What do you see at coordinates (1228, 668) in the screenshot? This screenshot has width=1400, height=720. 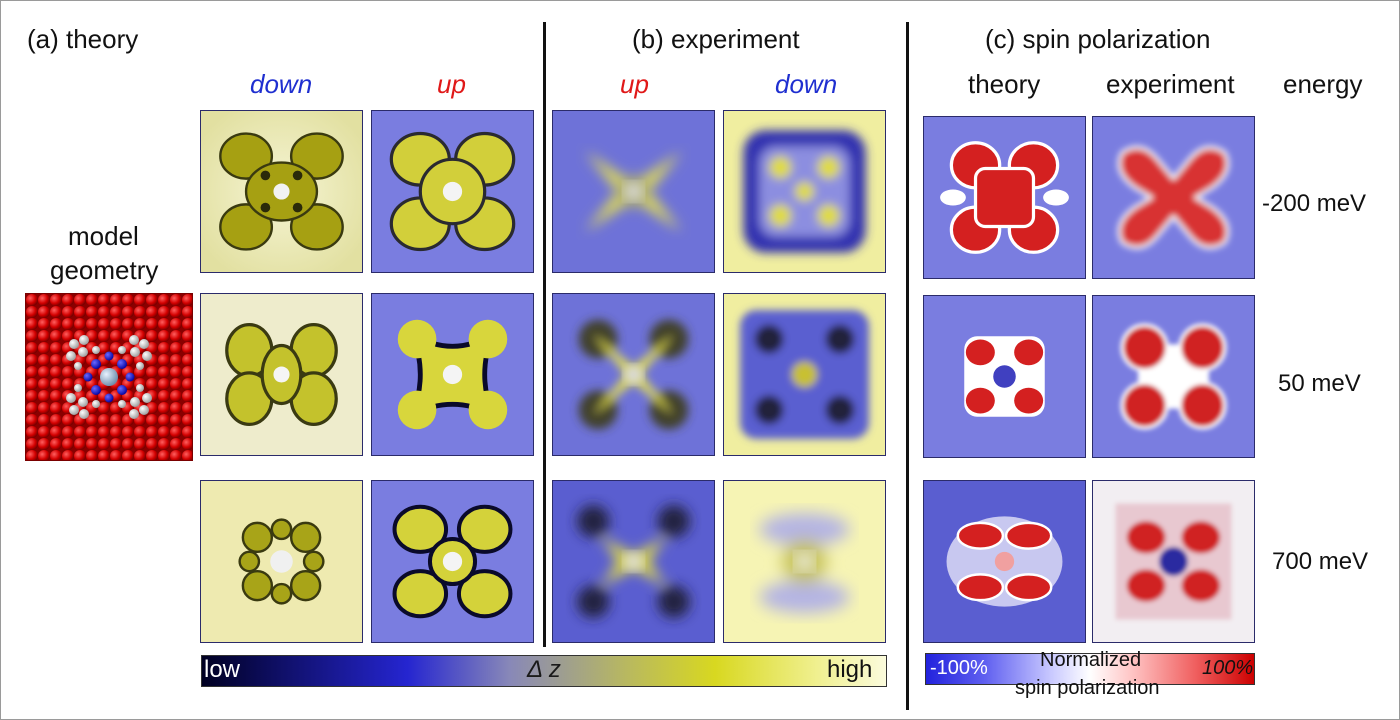 I see `colorbar-spin-max: 100%` at bounding box center [1228, 668].